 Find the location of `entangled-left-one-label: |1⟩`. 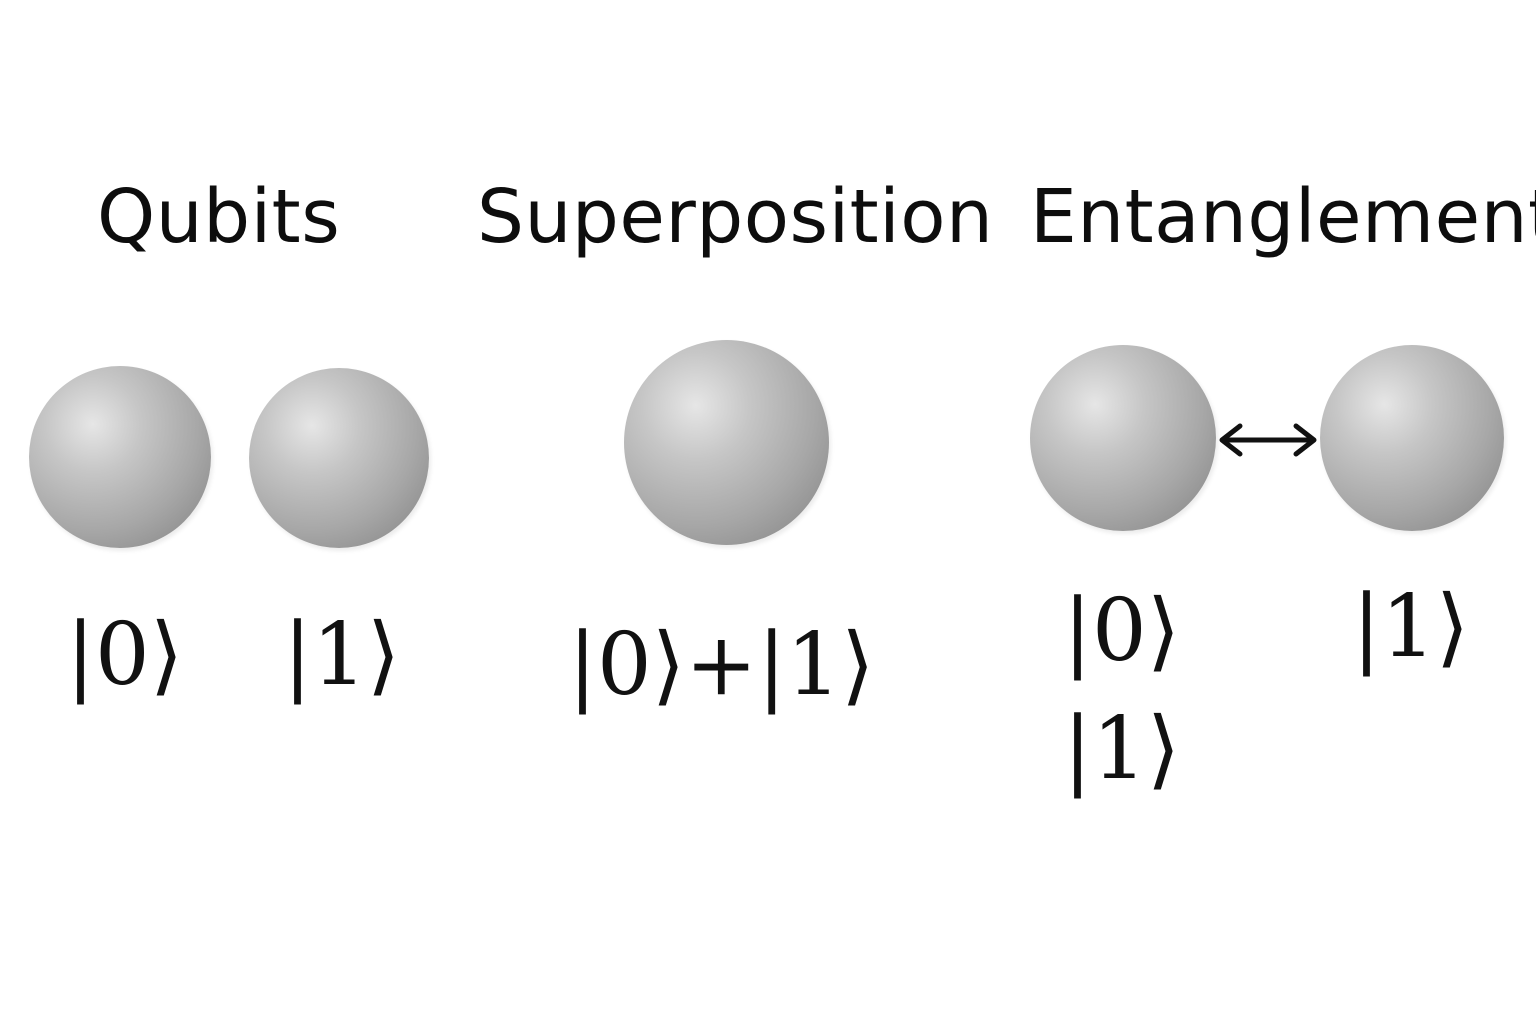

entangled-left-one-label: |1⟩ is located at coordinates (1122, 749).